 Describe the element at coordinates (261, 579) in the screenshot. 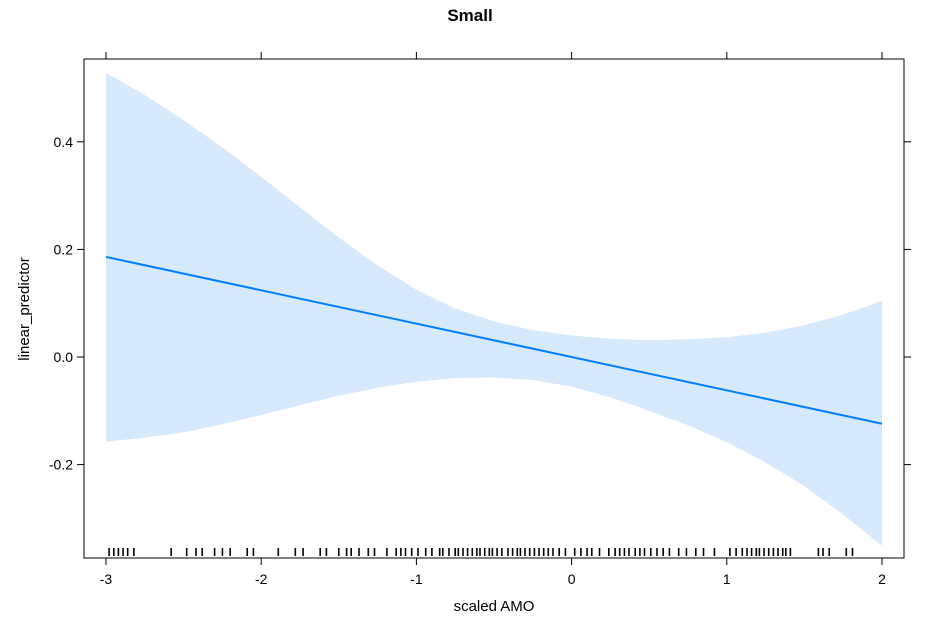

I see `x-tick-label: -2` at that location.